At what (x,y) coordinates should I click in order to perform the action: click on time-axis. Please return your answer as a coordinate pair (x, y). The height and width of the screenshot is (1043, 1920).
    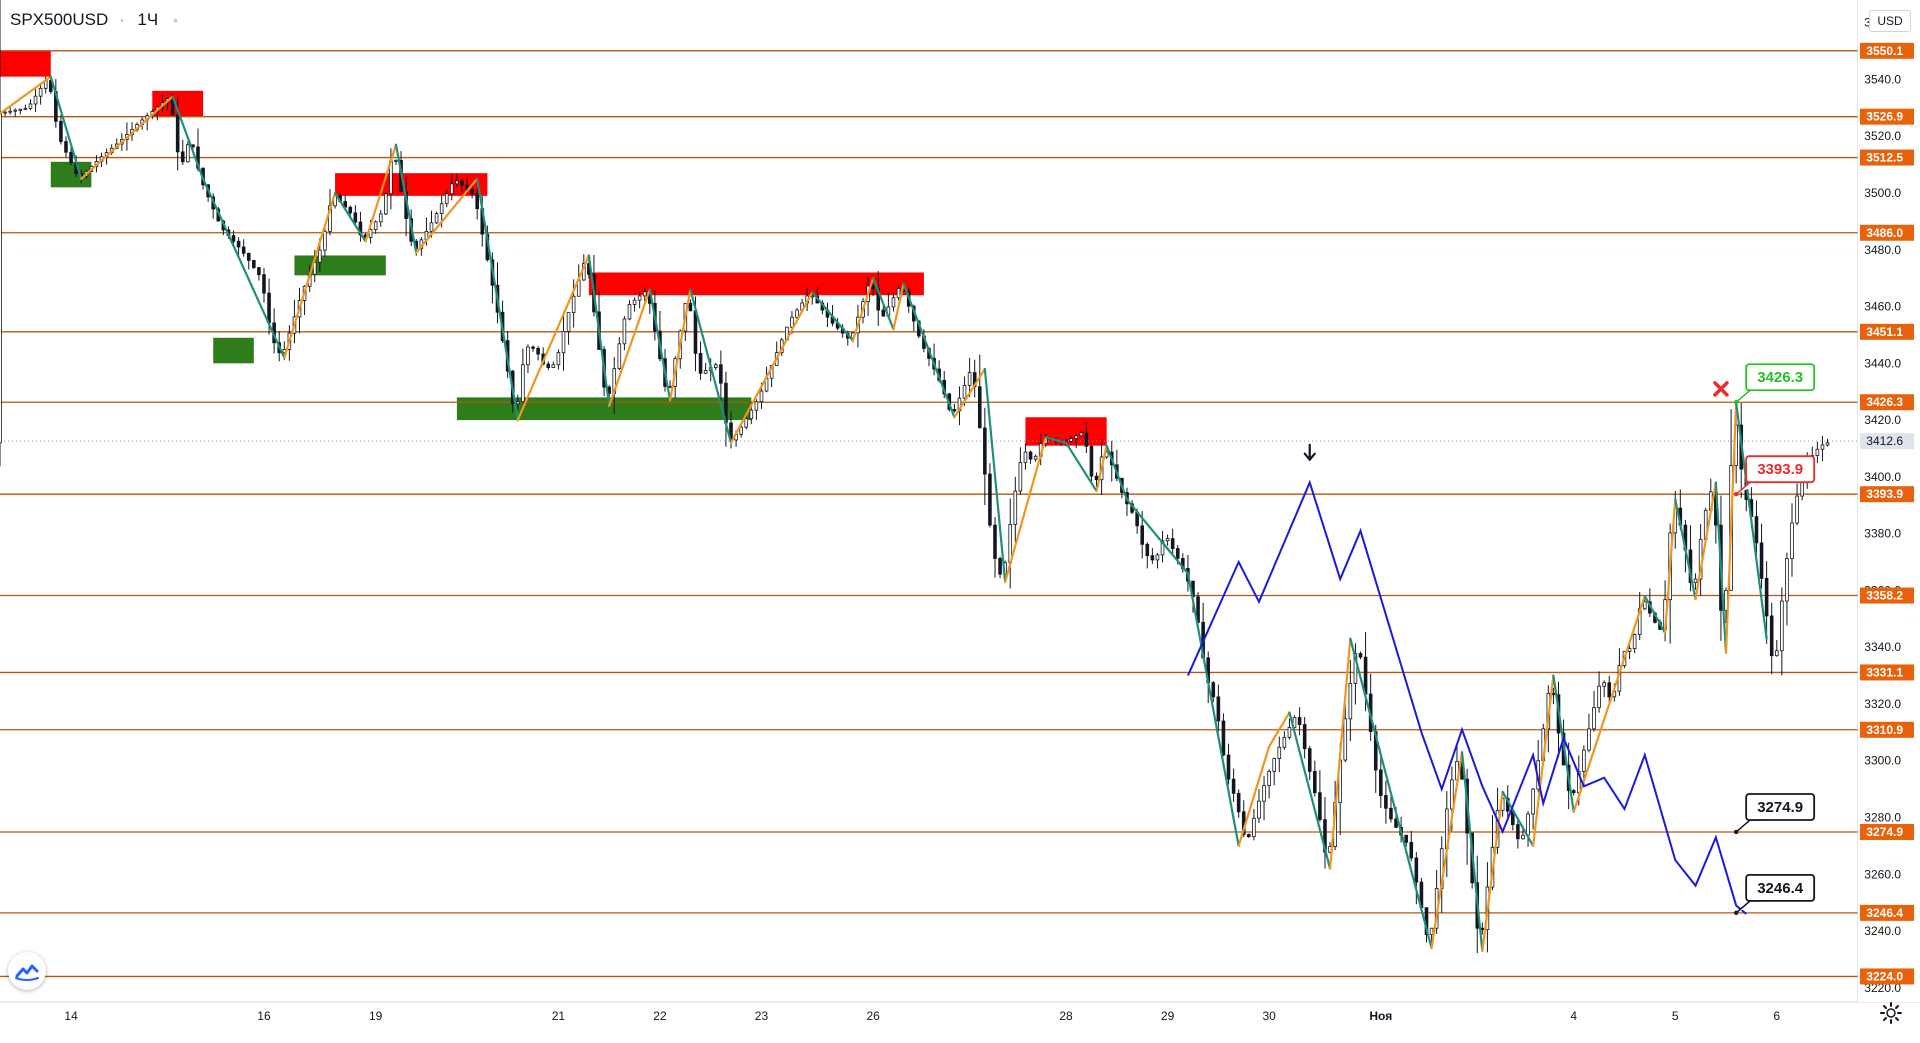
    Looking at the image, I should click on (960, 1020).